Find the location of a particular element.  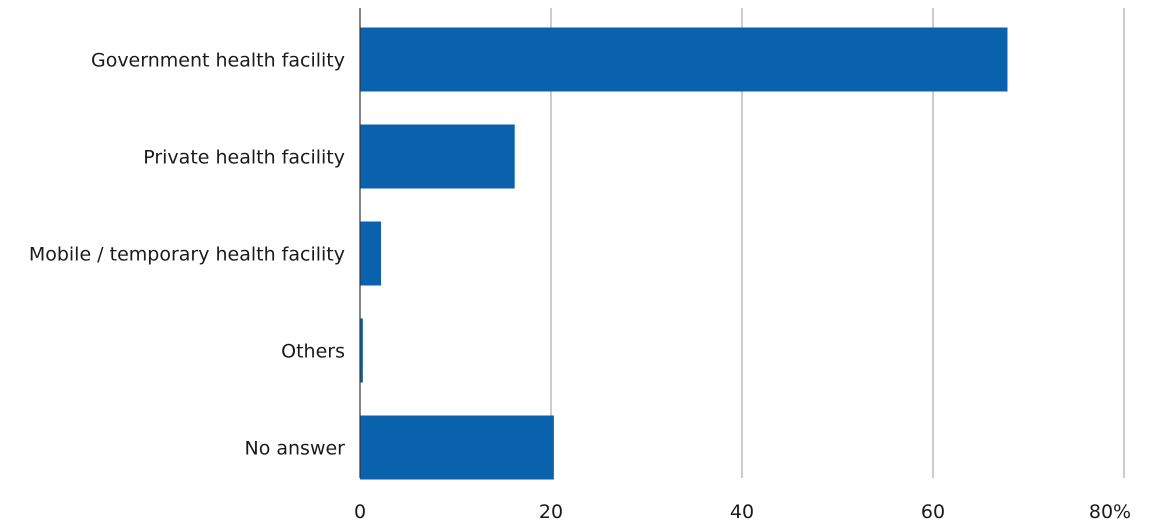

tick-labels: 0 20 40 60 80% is located at coordinates (742, 512).